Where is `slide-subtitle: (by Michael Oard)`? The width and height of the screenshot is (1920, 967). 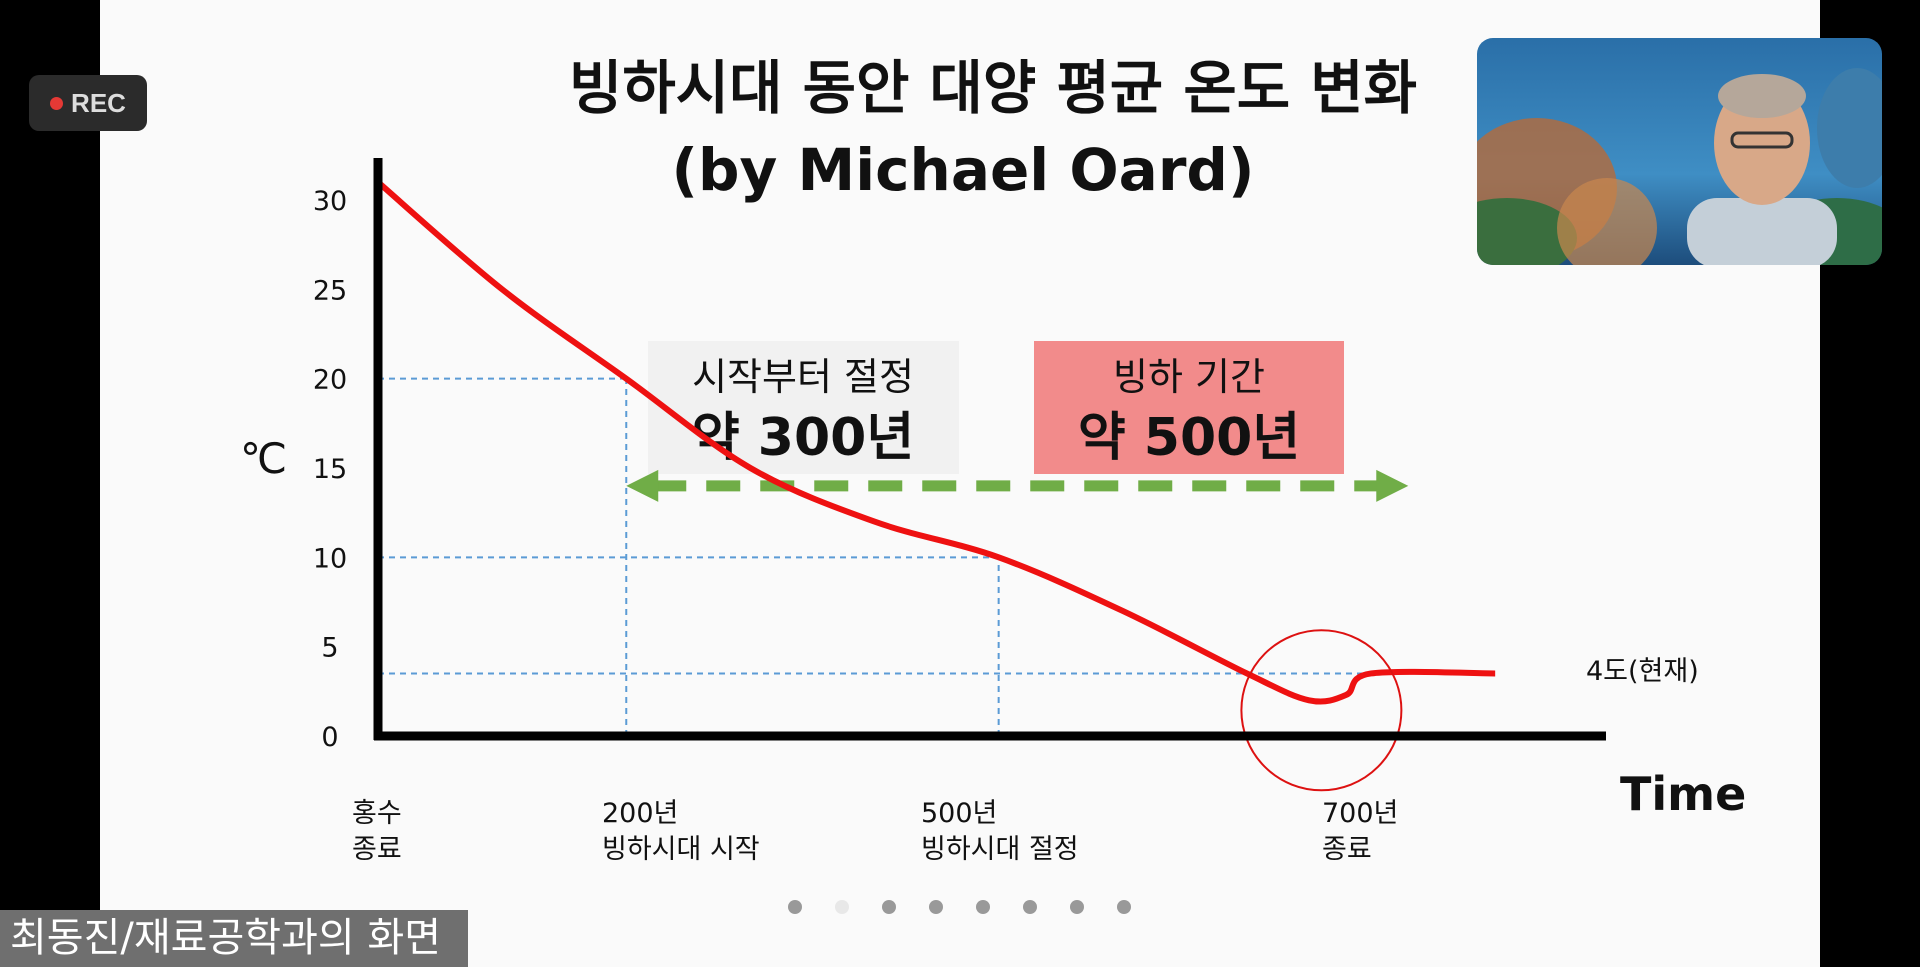 slide-subtitle: (by Michael Oard) is located at coordinates (963, 170).